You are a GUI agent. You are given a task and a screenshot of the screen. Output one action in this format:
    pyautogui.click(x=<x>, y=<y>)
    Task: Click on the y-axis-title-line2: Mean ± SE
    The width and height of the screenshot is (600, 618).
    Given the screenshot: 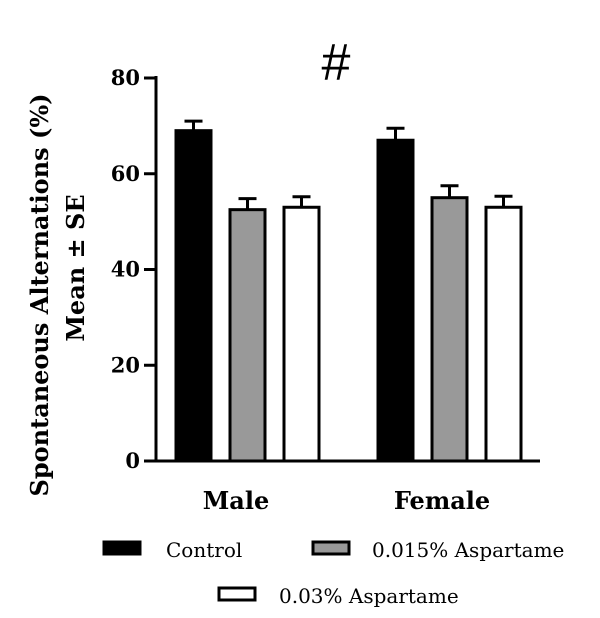 What is the action you would take?
    pyautogui.click(x=75, y=267)
    